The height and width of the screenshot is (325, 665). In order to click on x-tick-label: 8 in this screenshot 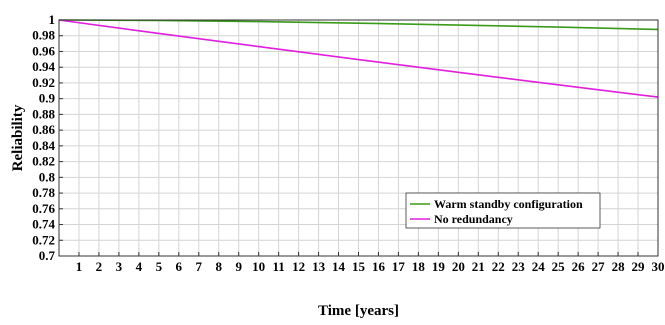, I will do `click(218, 266)`.